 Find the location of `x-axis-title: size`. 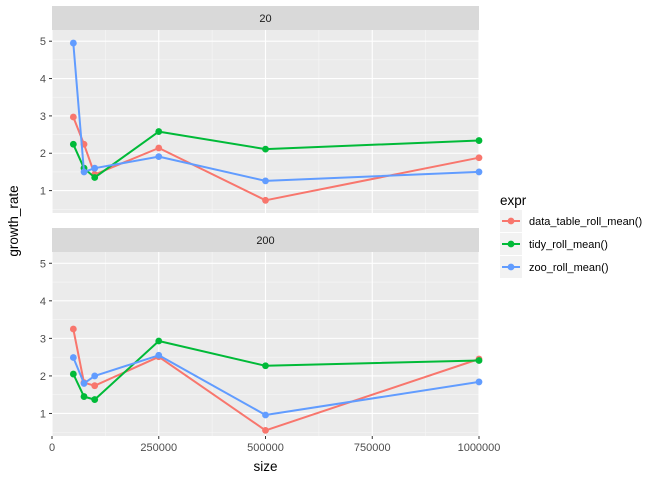

x-axis-title: size is located at coordinates (265, 466).